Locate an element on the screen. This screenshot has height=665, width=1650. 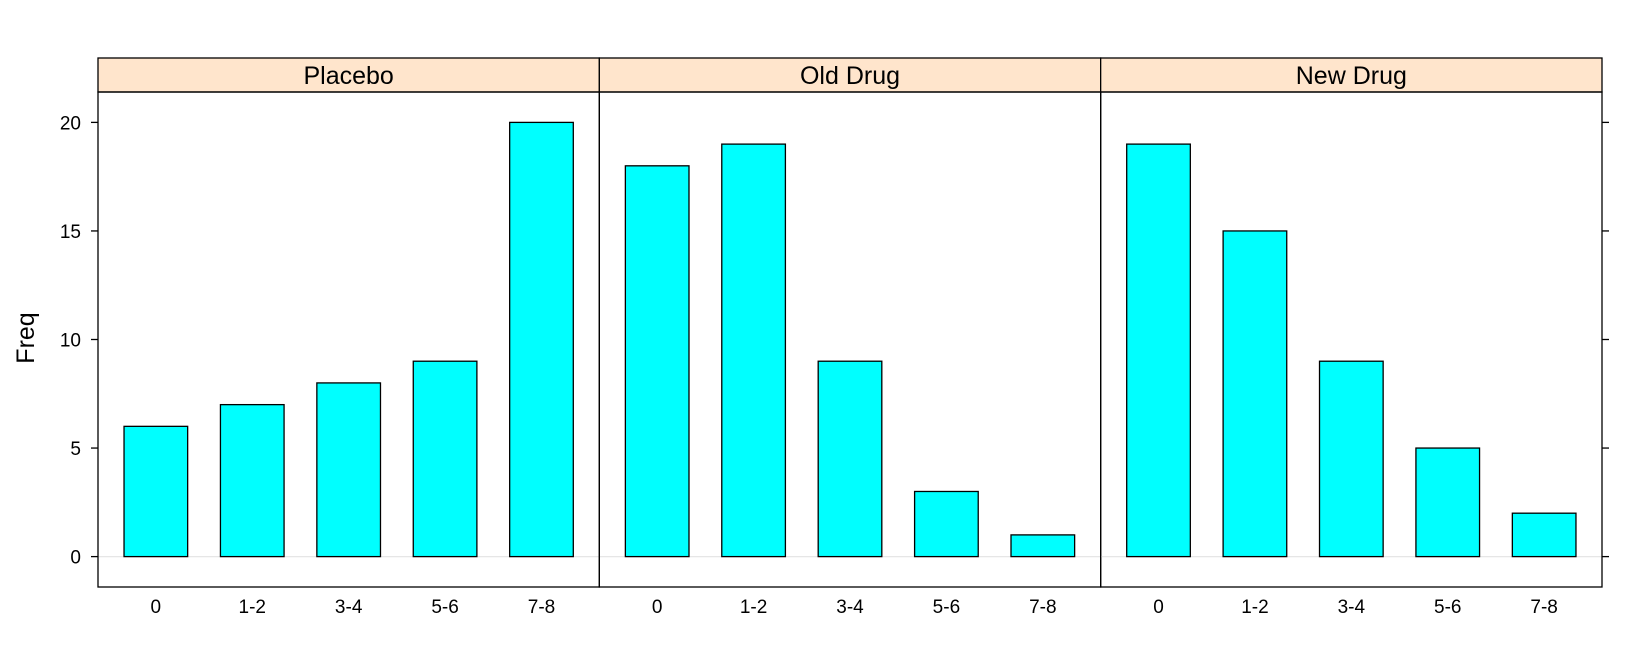
x-tick-label-new-drug-3-4: 3-4 is located at coordinates (1352, 607).